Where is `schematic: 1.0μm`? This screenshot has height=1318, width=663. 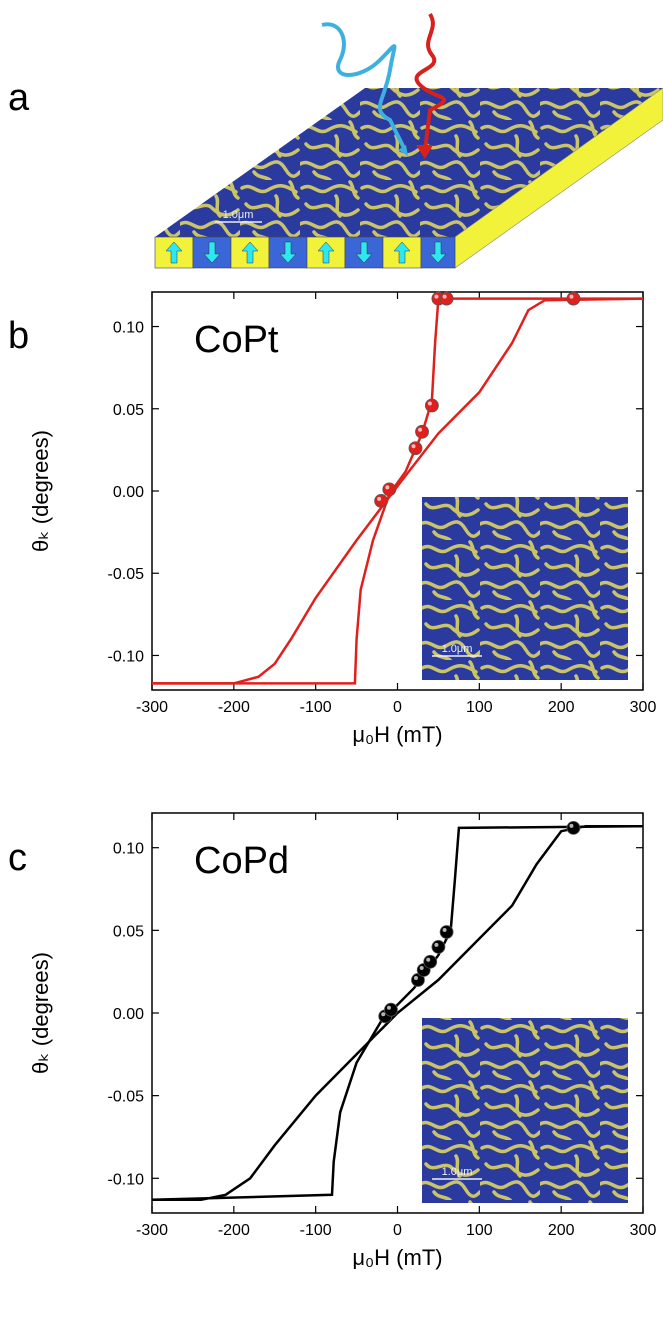 schematic: 1.0μm is located at coordinates (408, 140).